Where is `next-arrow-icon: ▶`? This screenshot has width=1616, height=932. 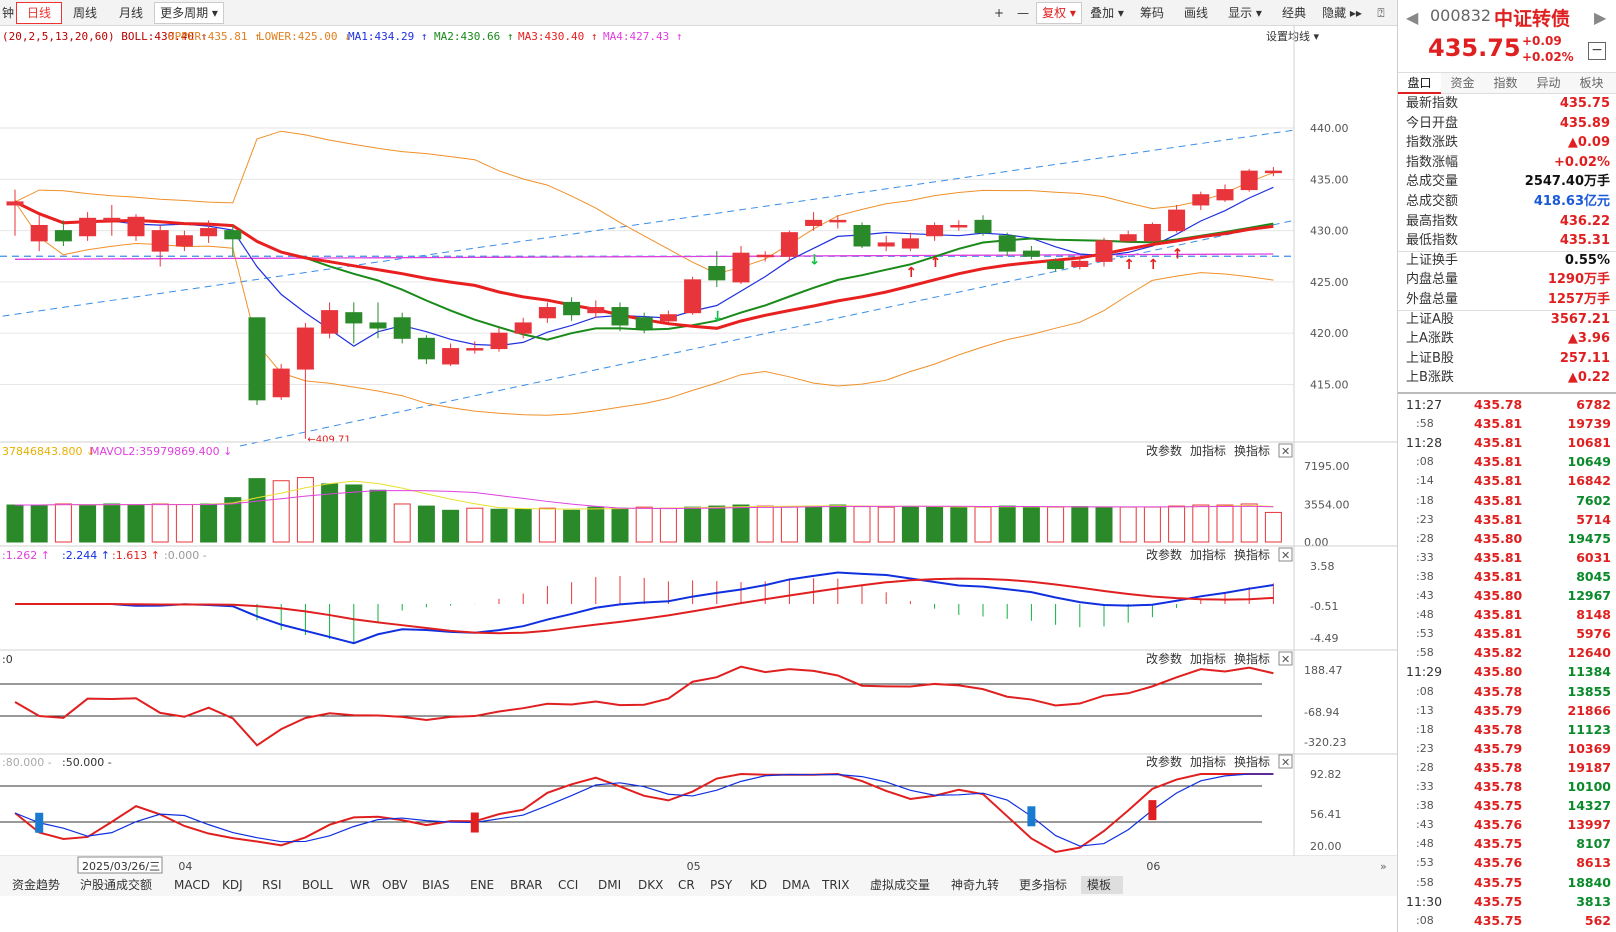 next-arrow-icon: ▶ is located at coordinates (1600, 17).